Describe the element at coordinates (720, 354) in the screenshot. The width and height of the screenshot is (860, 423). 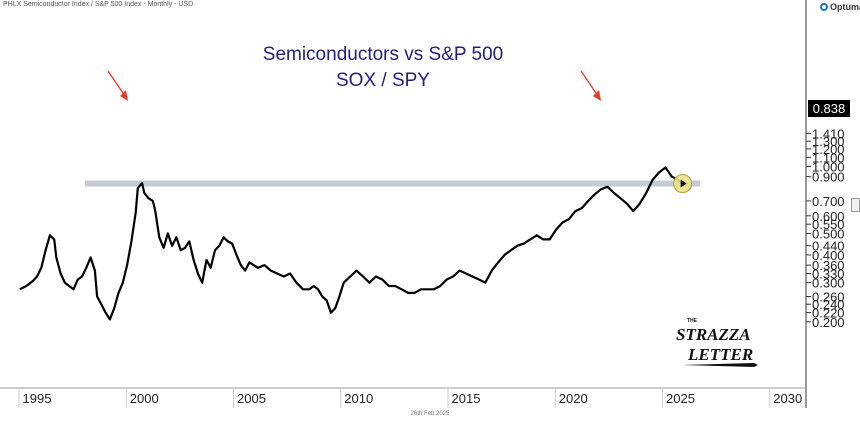
I see `logo-line3: LETTER` at that location.